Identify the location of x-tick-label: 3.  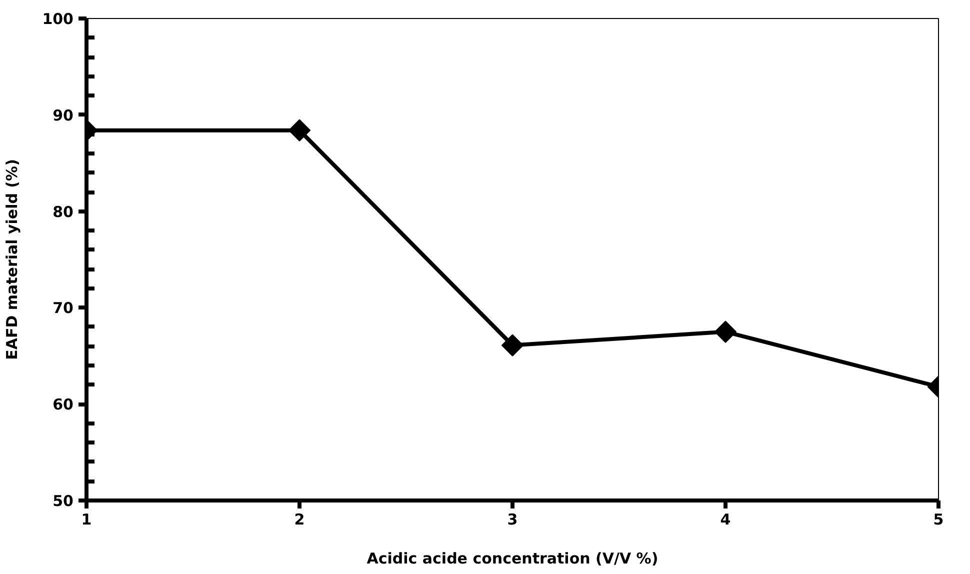
(512, 519).